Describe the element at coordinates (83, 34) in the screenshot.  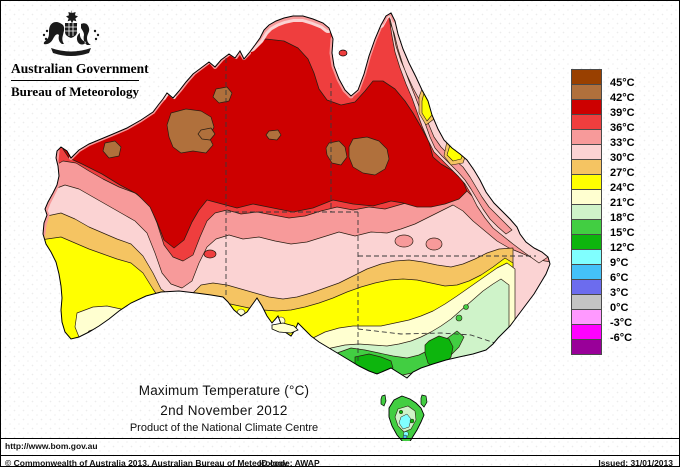
I see `emu-icon` at that location.